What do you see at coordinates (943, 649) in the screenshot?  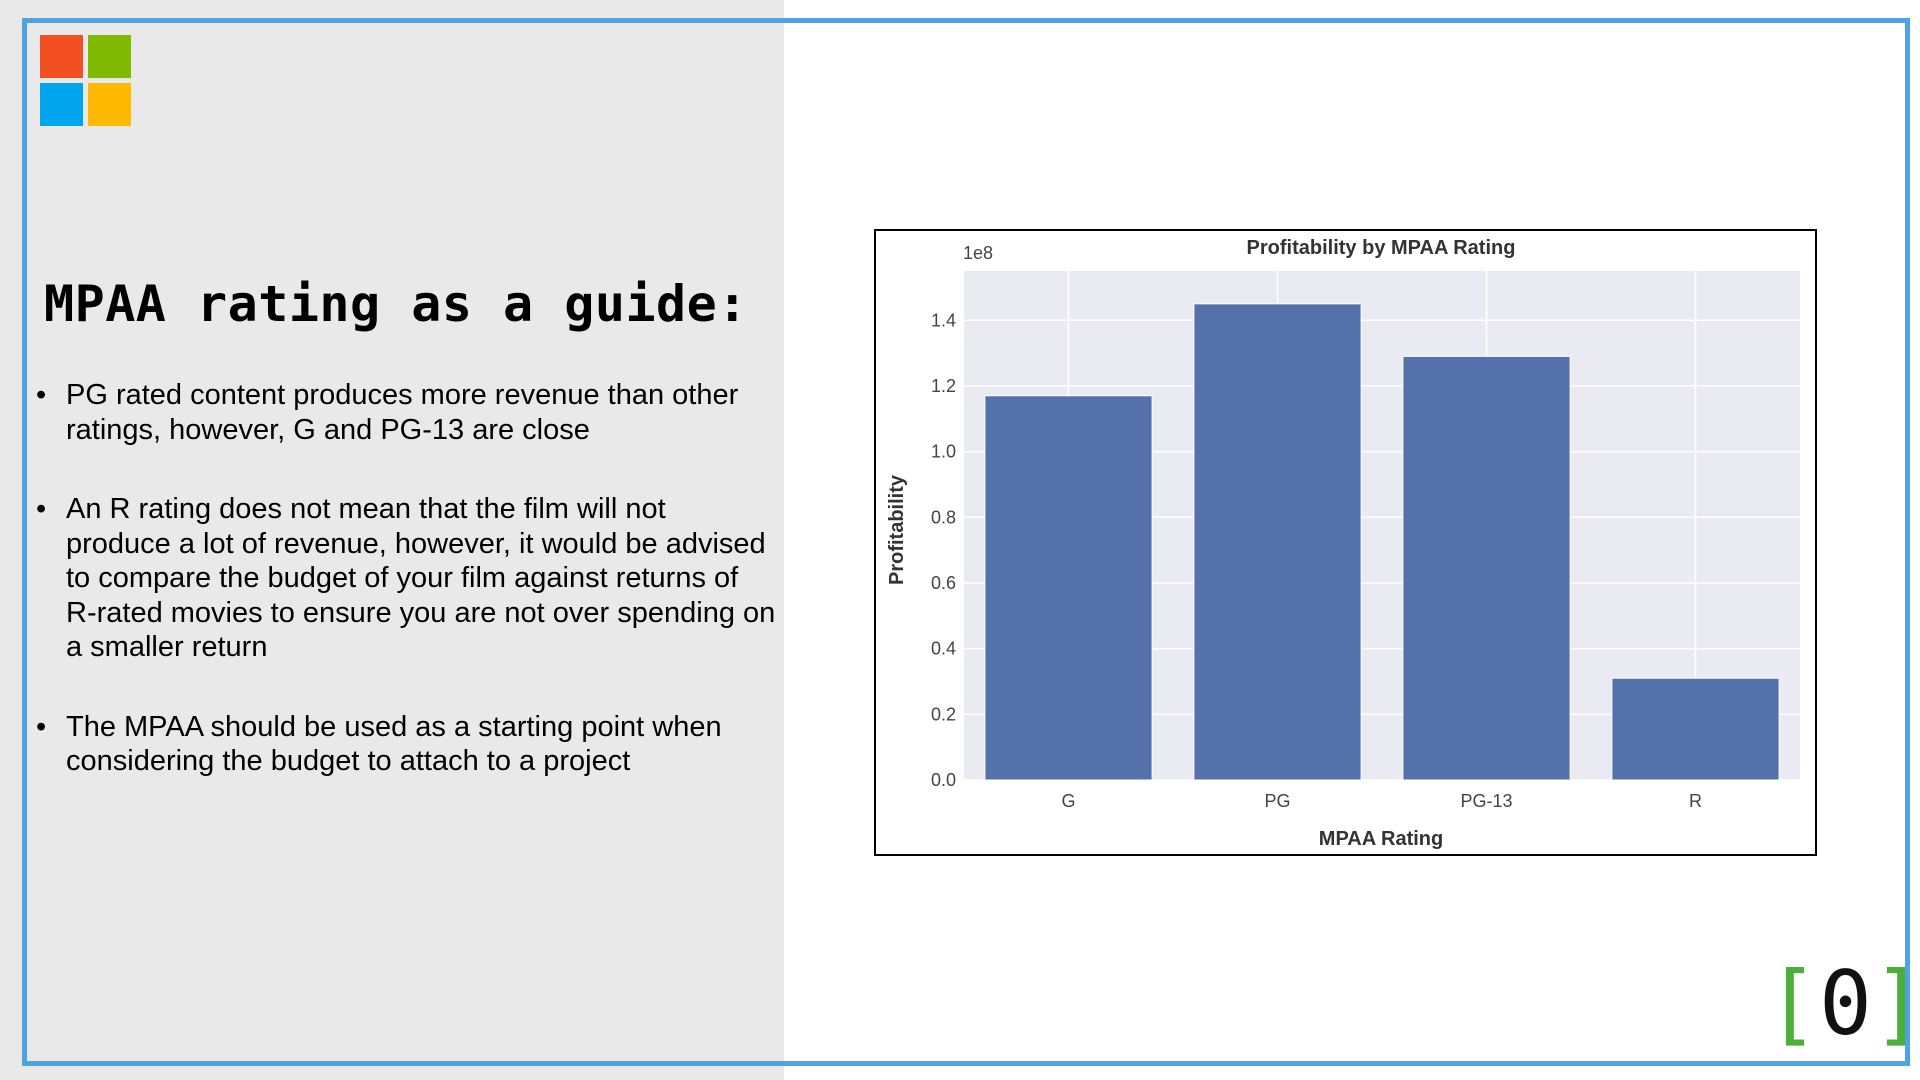 I see `y-tick-label: 0.4` at bounding box center [943, 649].